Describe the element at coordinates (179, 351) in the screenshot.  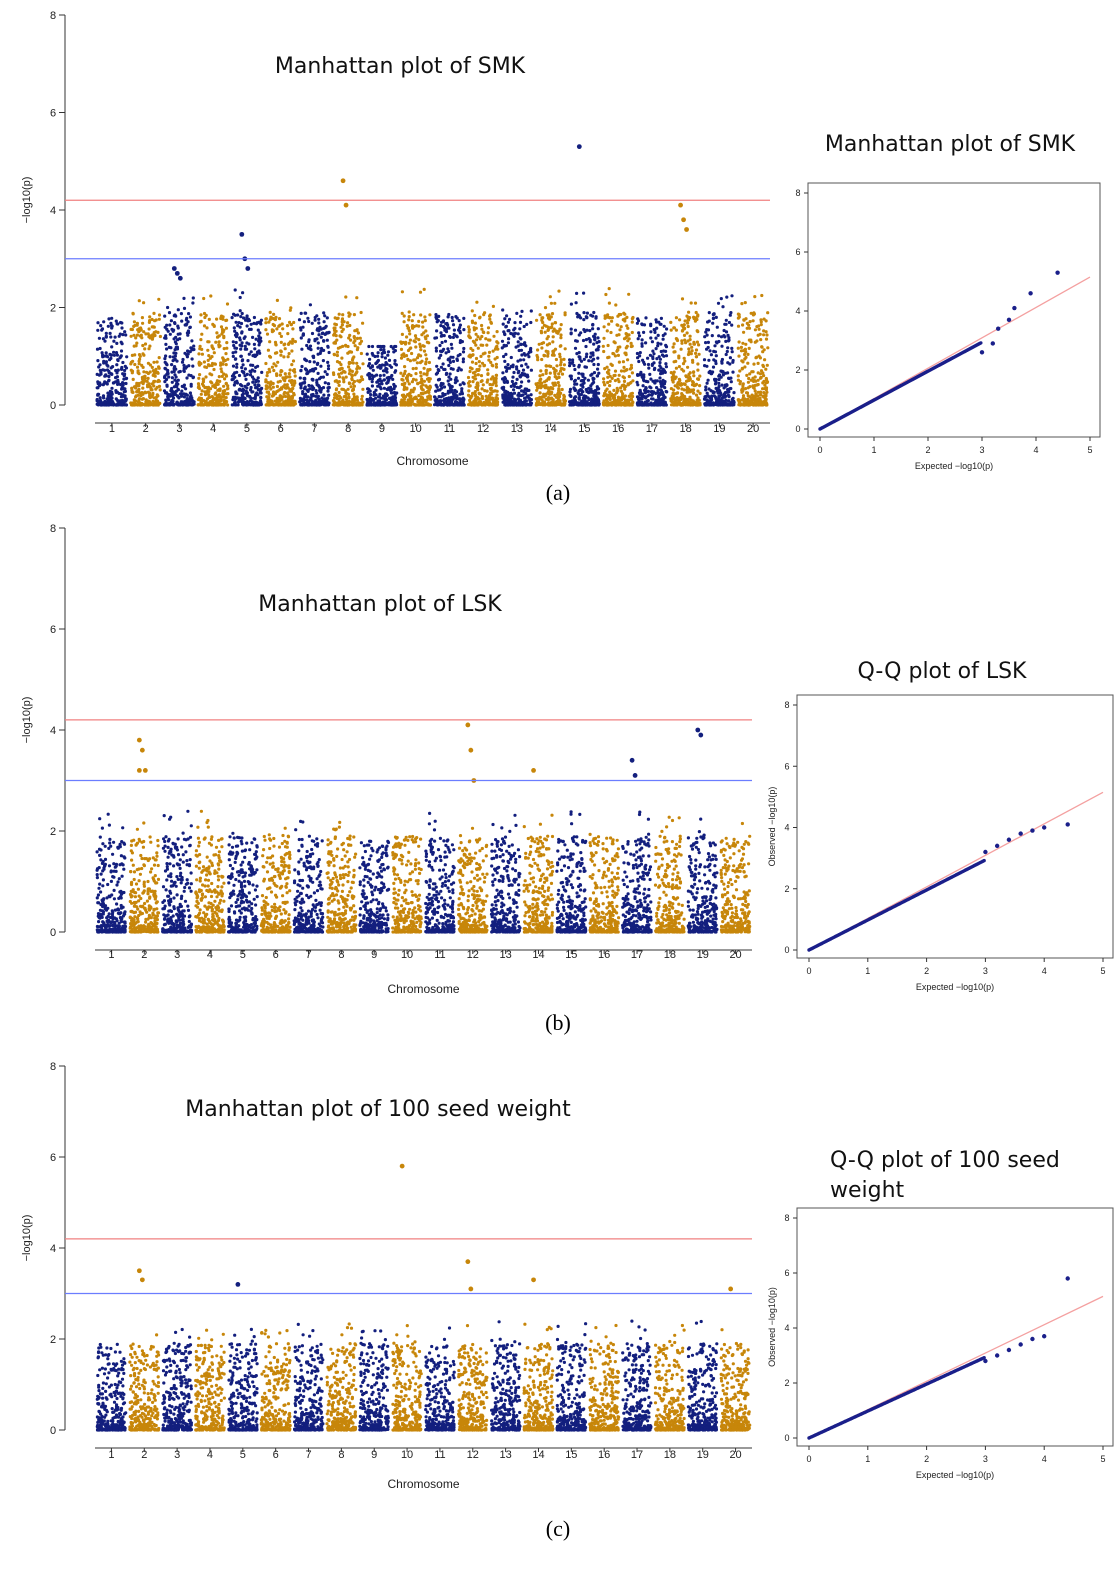
I see `chromosome-3-points` at that location.